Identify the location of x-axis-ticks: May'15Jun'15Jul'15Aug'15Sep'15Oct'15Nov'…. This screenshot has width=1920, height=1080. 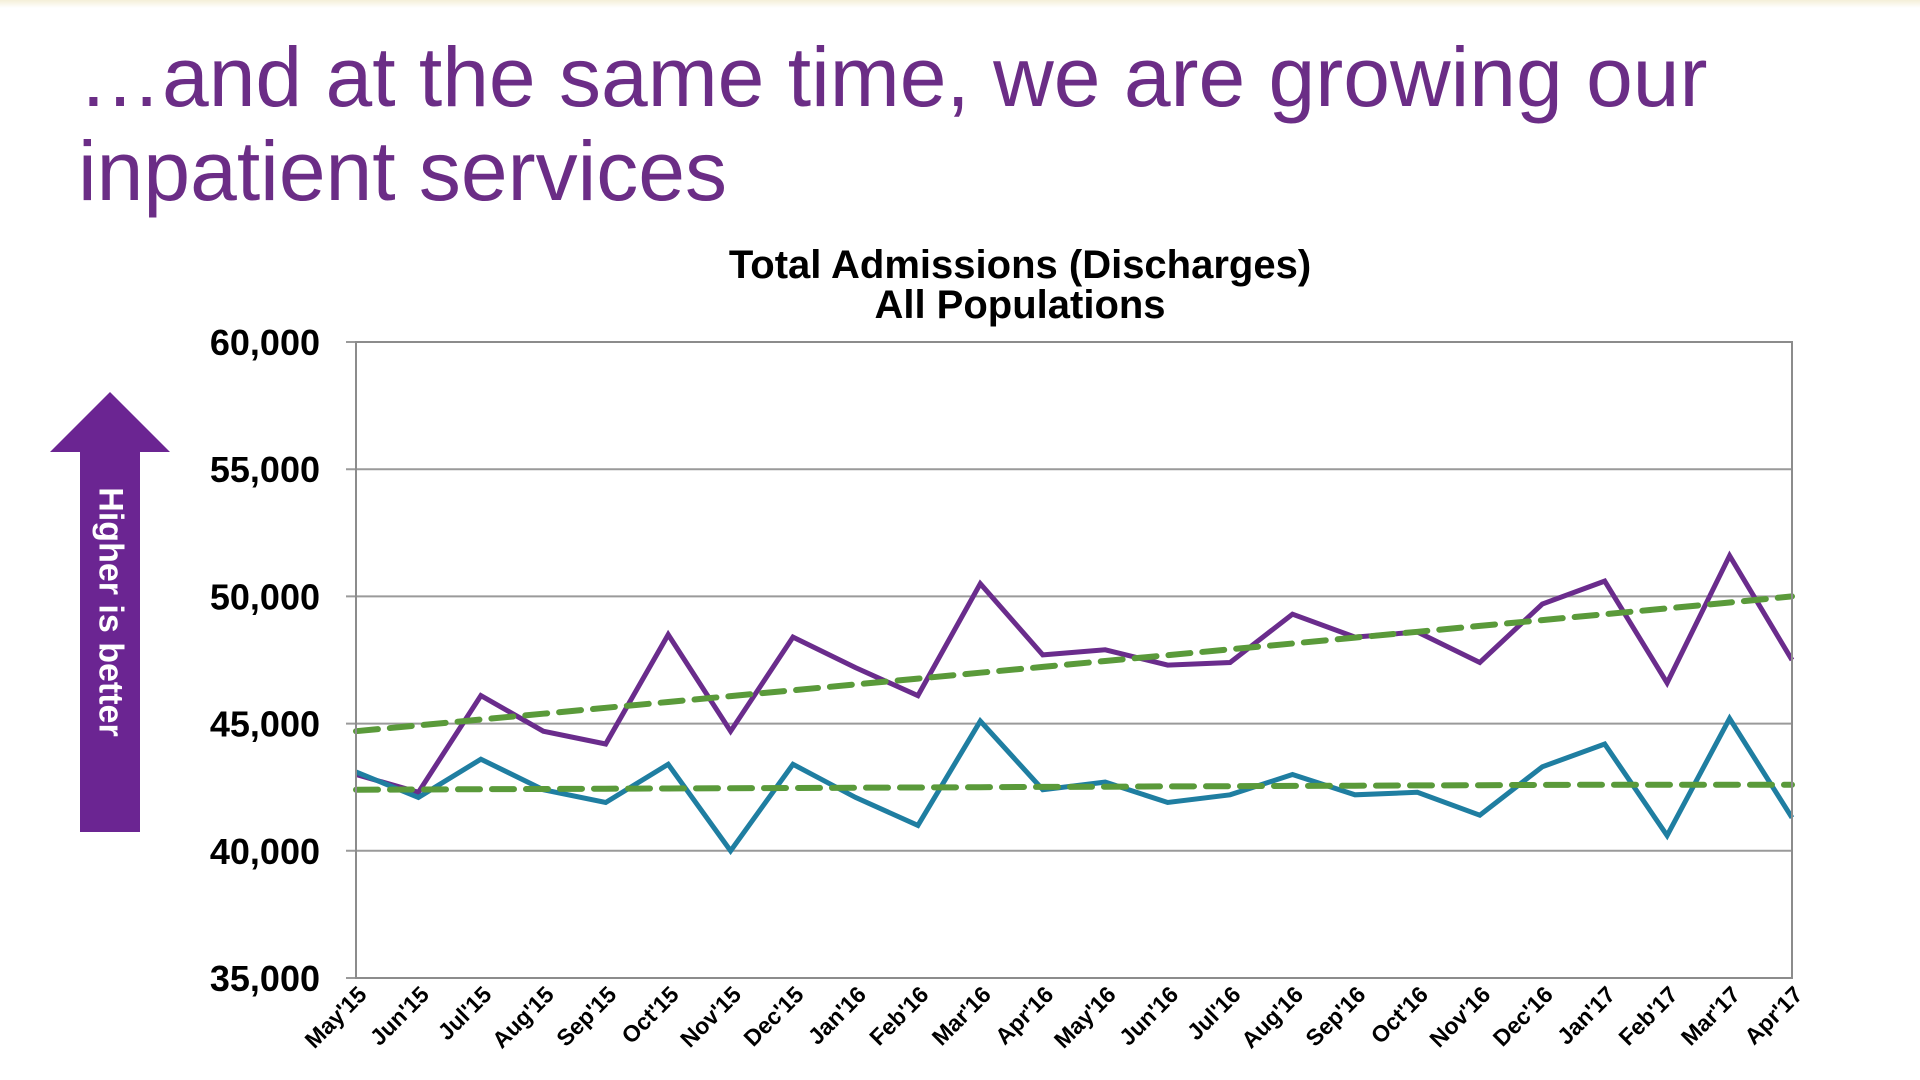
(1054, 1017).